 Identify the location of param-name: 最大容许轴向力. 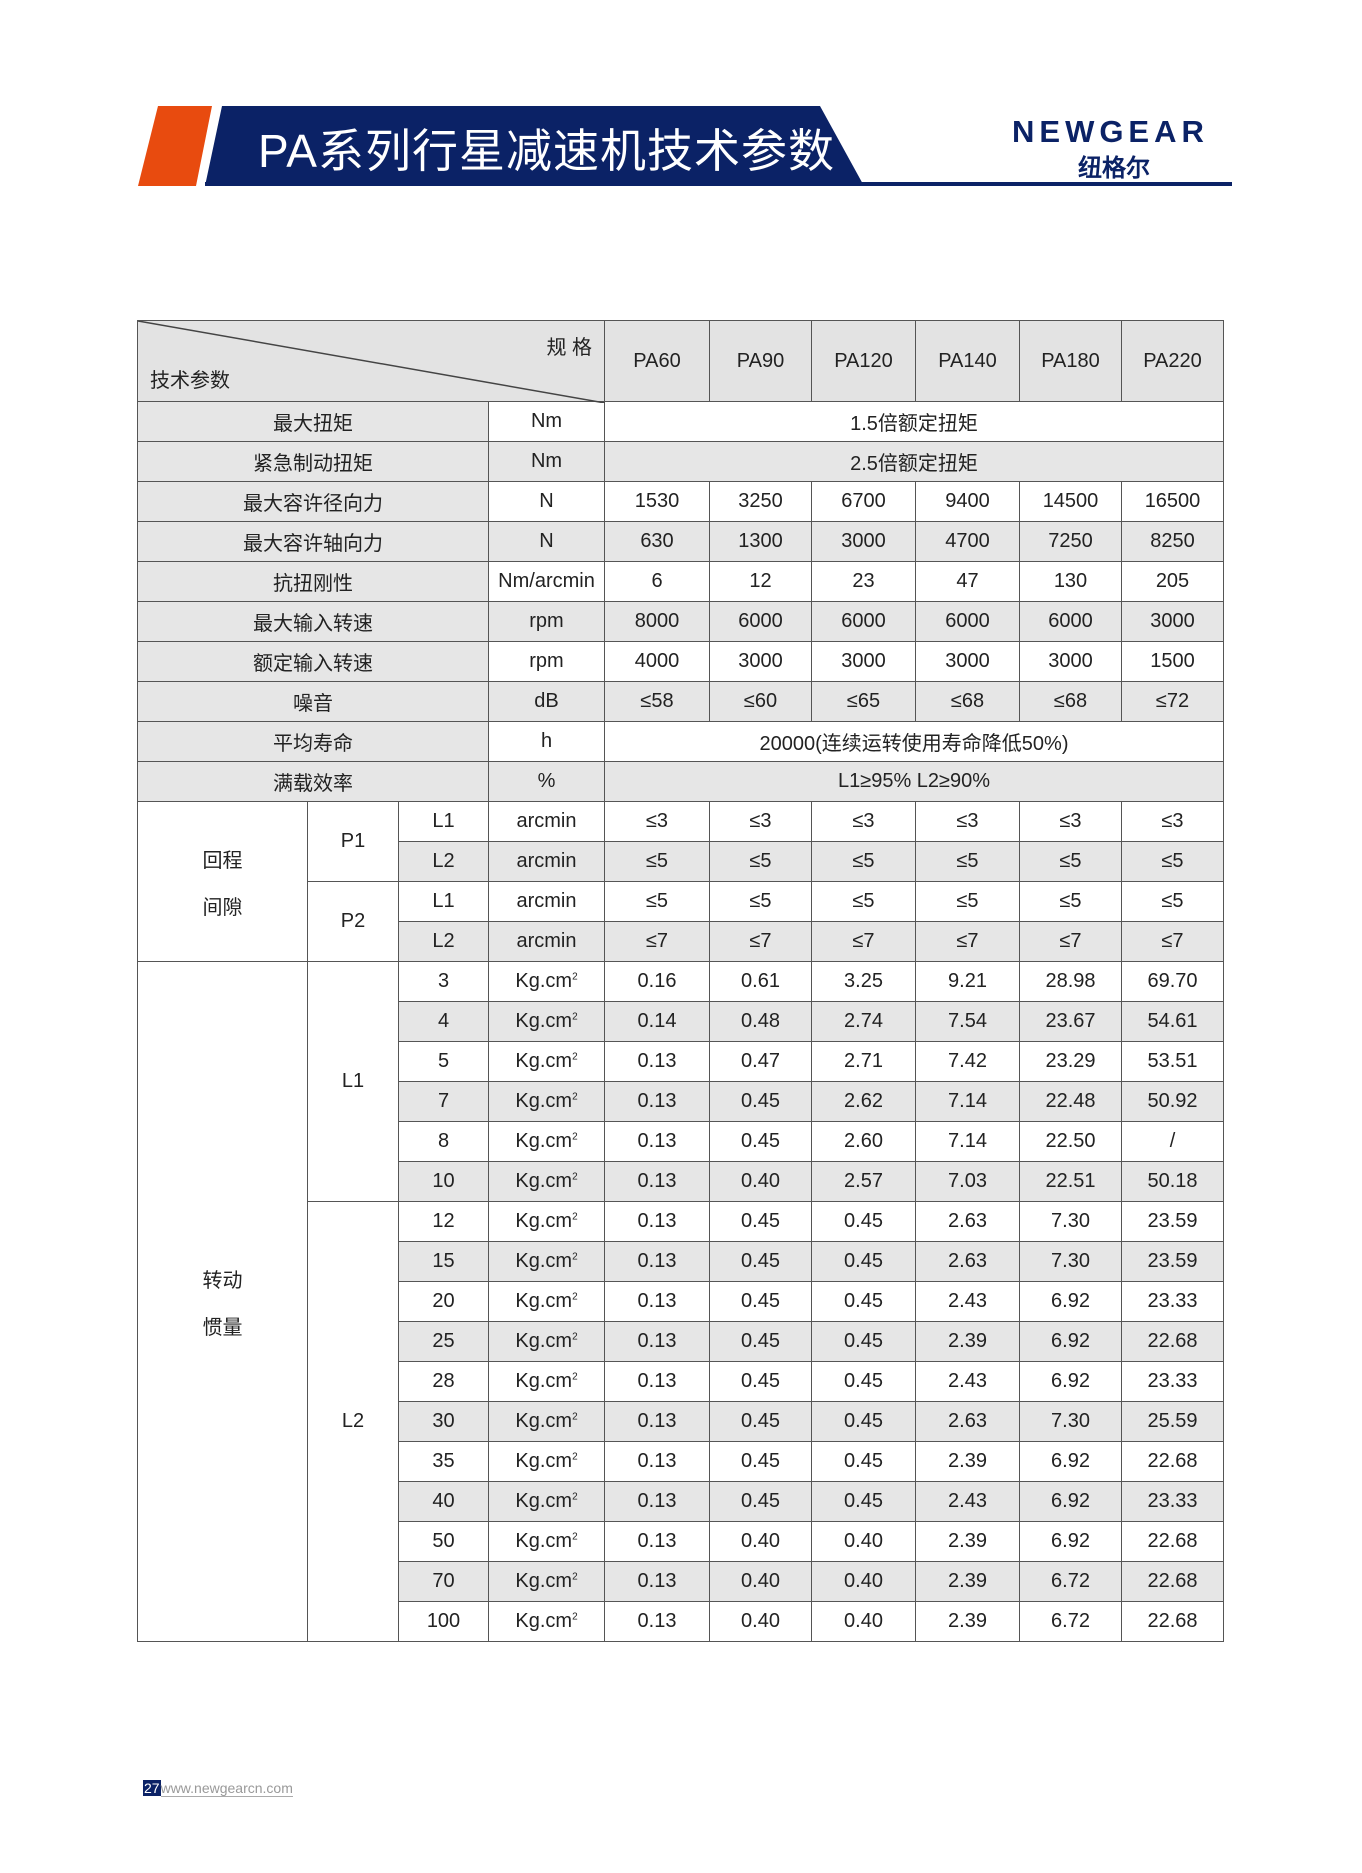
(313, 541).